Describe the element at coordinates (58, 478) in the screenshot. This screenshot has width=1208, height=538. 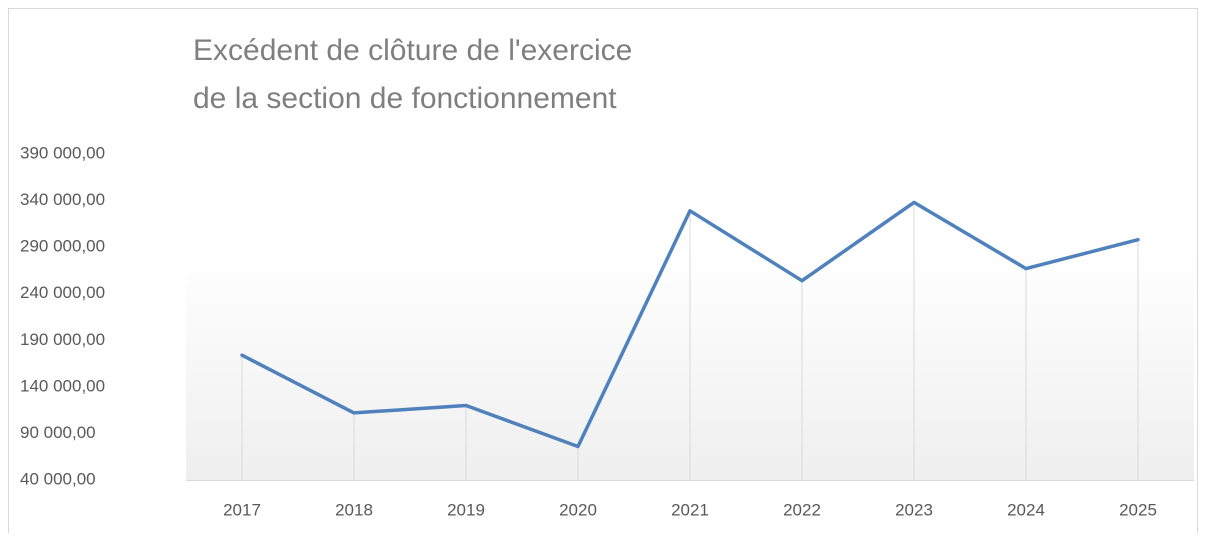
I see `y-tick-label: 40 000,00` at that location.